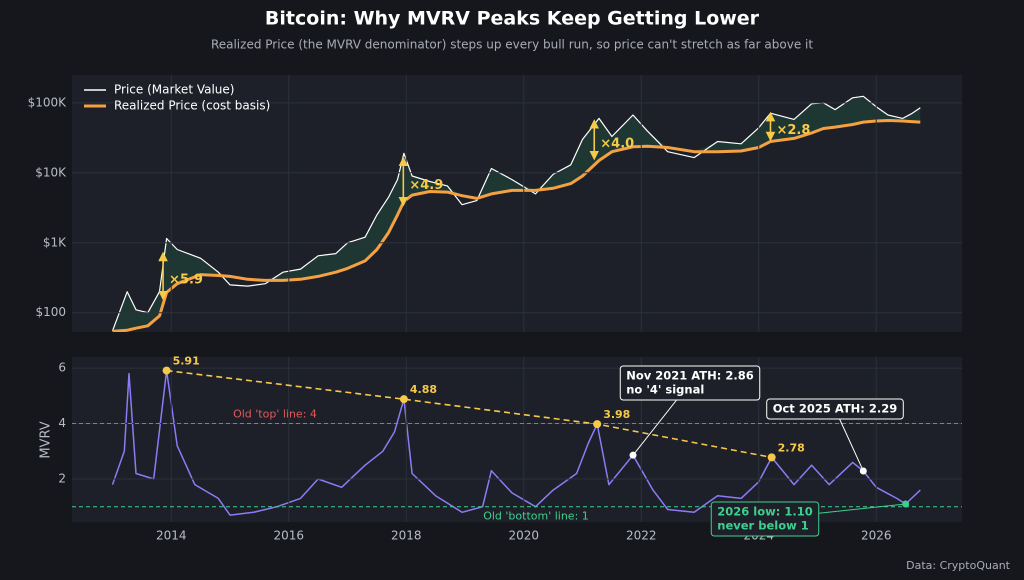 The image size is (1024, 580). What do you see at coordinates (62, 479) in the screenshot?
I see `y-tick-label: 2` at bounding box center [62, 479].